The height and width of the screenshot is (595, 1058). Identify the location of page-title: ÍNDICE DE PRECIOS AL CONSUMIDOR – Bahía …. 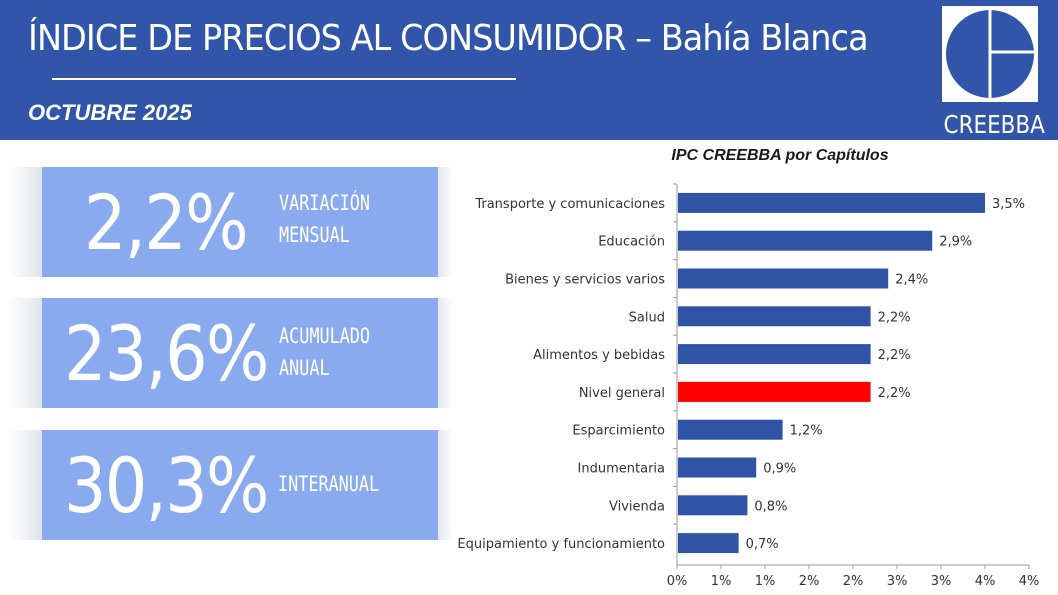
(448, 38).